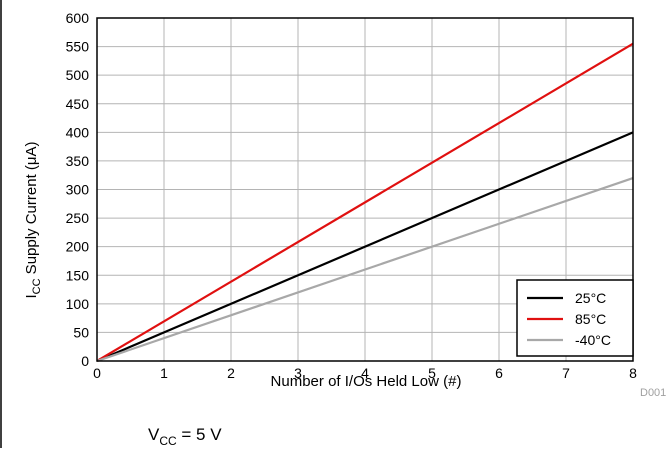 The height and width of the screenshot is (453, 671). Describe the element at coordinates (31, 296) in the screenshot. I see `y-axis-label-main: I` at that location.